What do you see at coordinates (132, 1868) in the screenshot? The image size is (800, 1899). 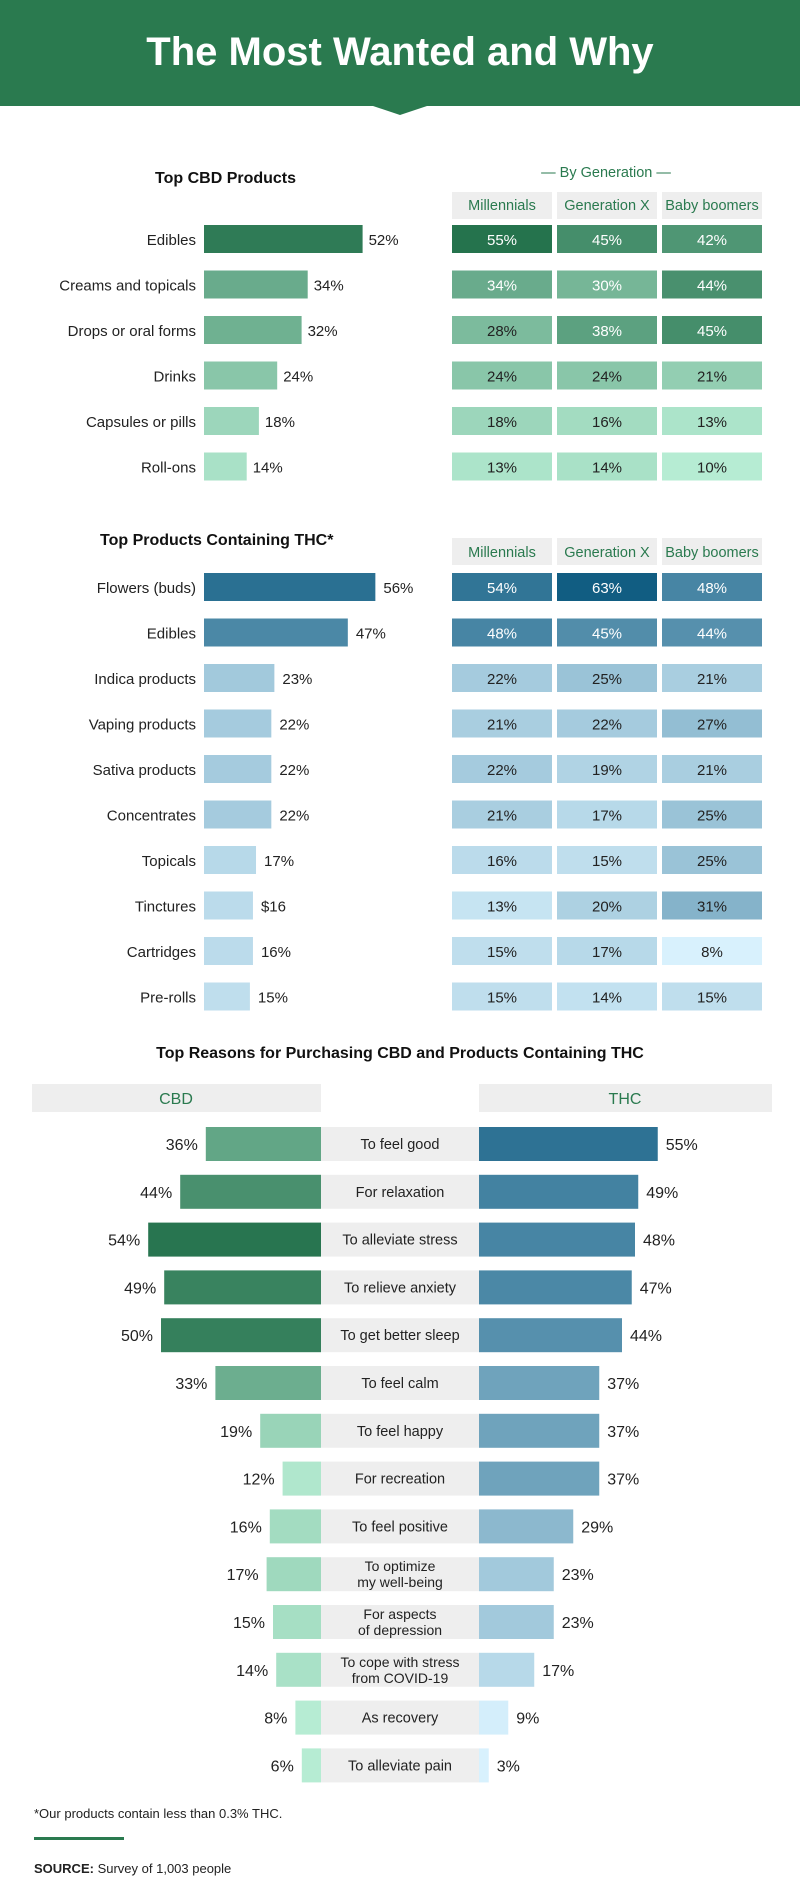 I see `source-line: SOURCE: Survey of 1,003 people` at bounding box center [132, 1868].